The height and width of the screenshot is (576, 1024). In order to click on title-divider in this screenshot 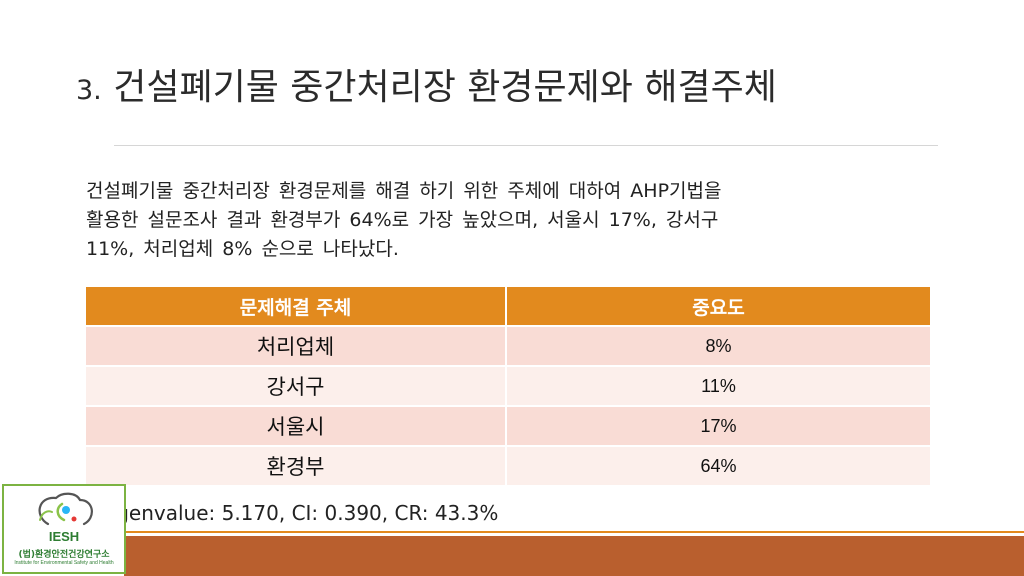, I will do `click(526, 145)`.